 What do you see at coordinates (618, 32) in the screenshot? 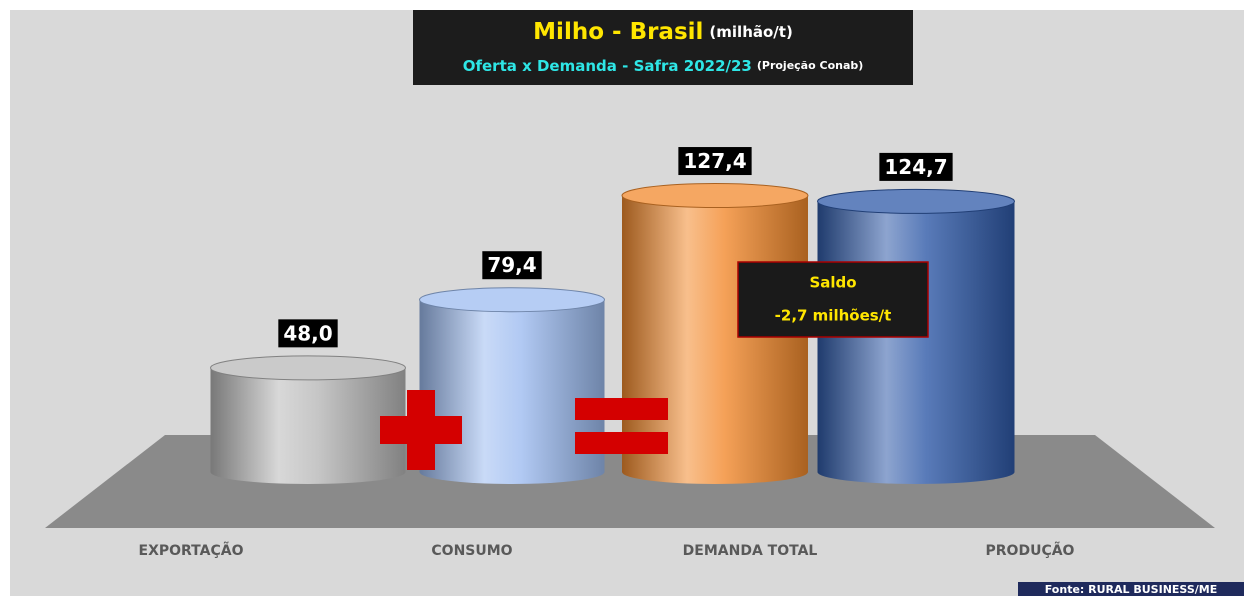
I see `title-text: Milho - Brasil` at bounding box center [618, 32].